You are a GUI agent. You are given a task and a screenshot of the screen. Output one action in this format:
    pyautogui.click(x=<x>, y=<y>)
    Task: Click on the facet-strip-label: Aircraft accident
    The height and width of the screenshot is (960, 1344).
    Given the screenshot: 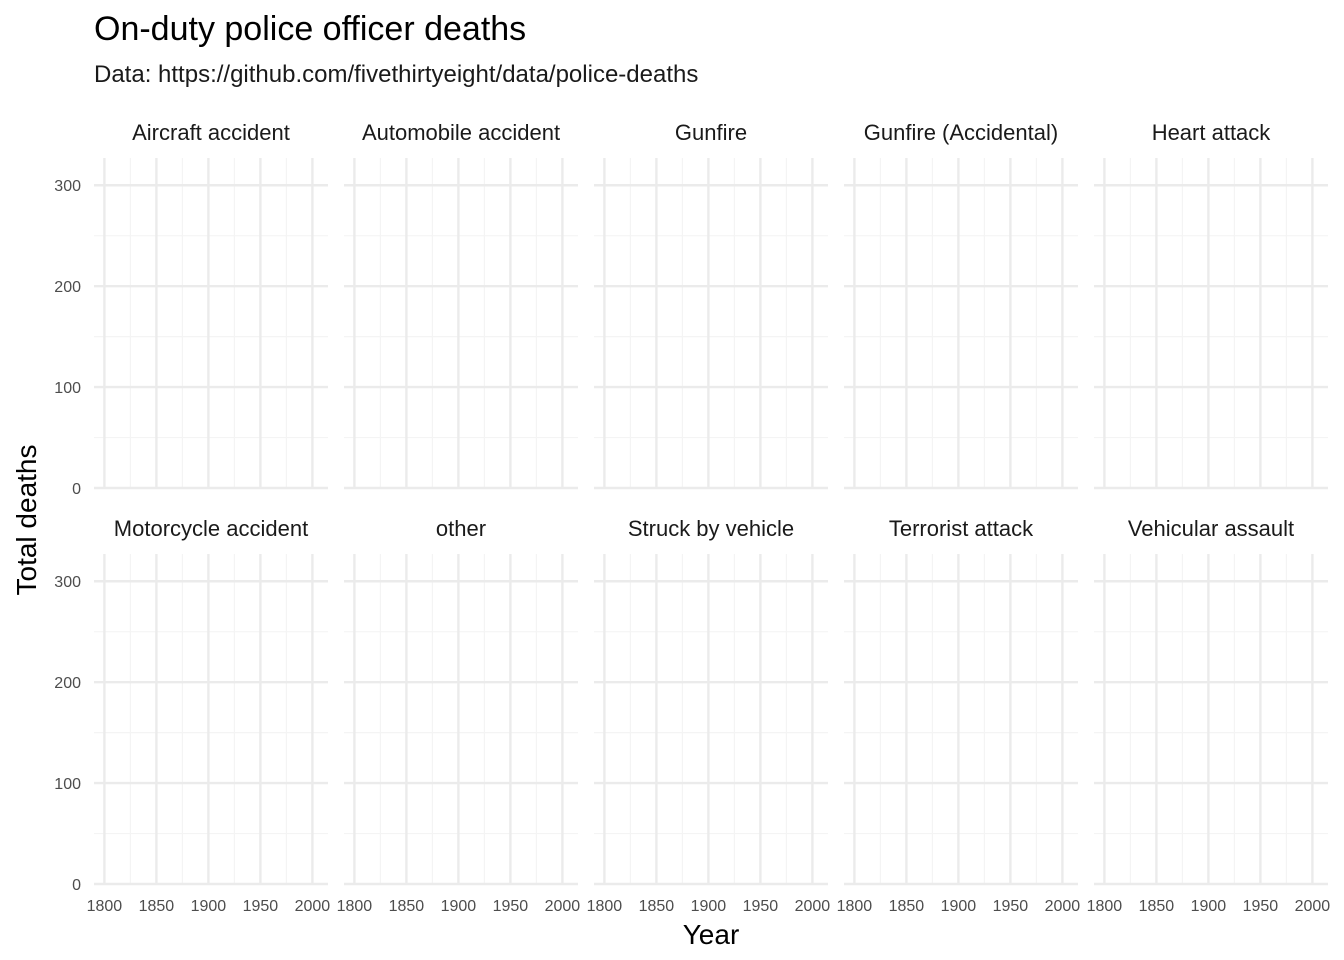 What is the action you would take?
    pyautogui.click(x=211, y=132)
    